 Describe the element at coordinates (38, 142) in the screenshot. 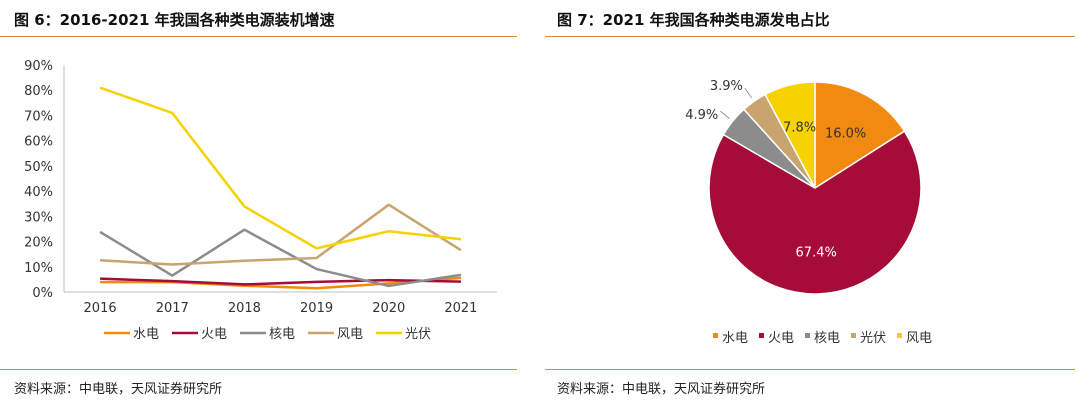

I see `y-tick-label: 60%` at that location.